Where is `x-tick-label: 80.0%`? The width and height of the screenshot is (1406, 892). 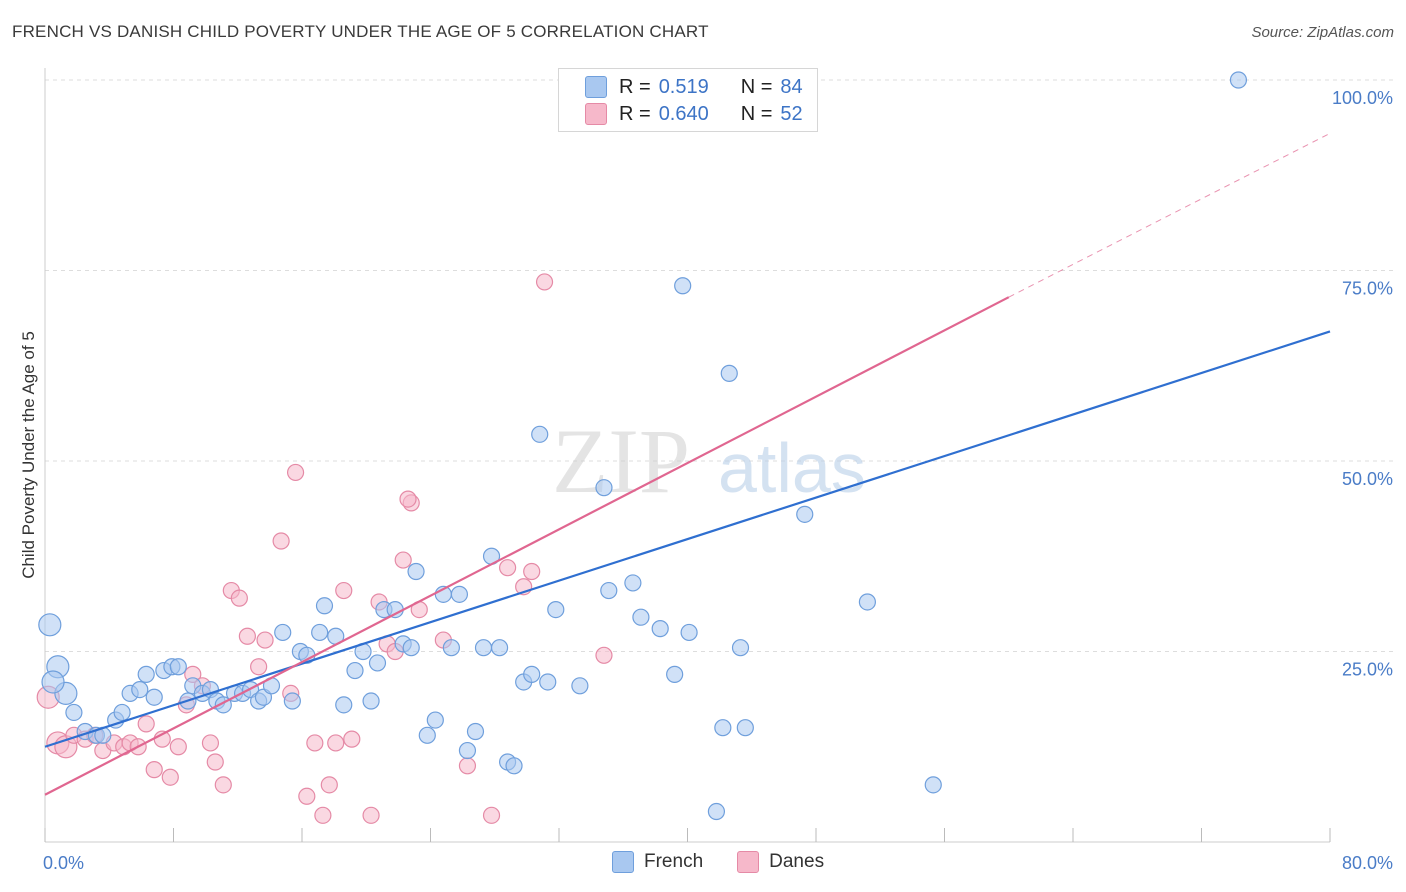
x-tick-label: 80.0% is located at coordinates (1367, 863).